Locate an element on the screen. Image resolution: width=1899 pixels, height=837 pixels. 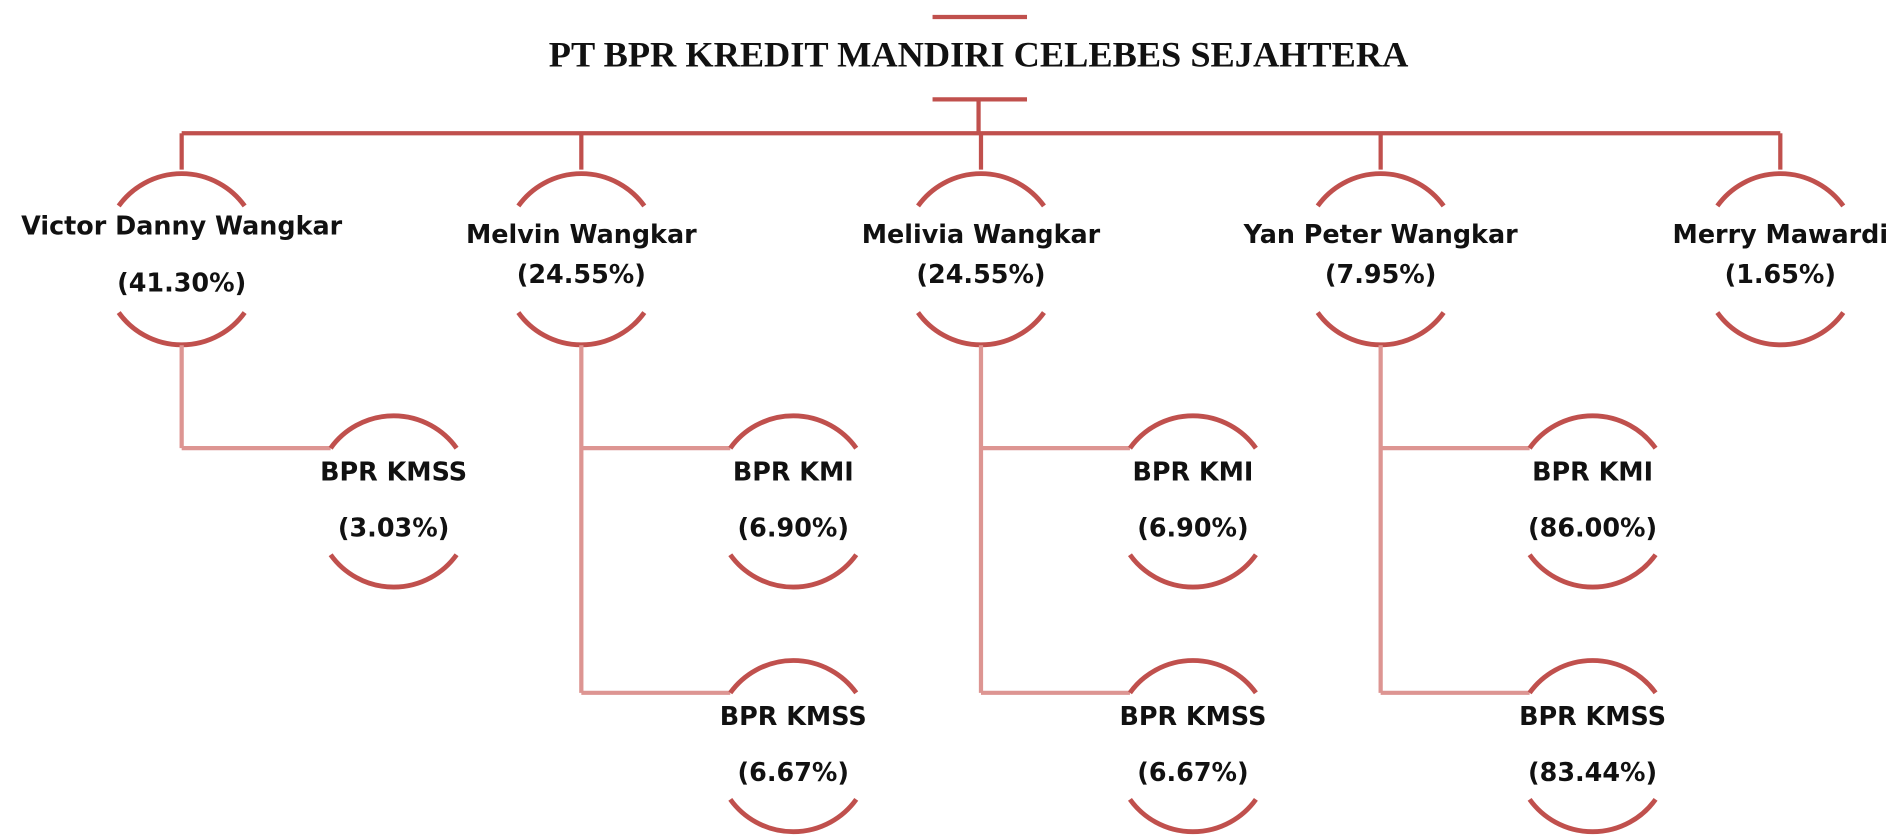
node-share: (86.00%) is located at coordinates (1592, 527).